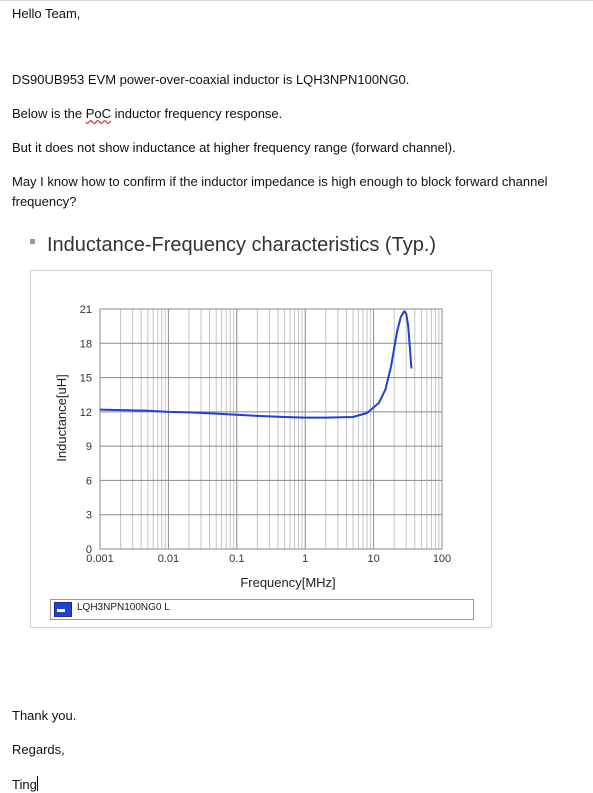 The image size is (593, 793). Describe the element at coordinates (373, 559) in the screenshot. I see `x-tick-label: 10` at that location.